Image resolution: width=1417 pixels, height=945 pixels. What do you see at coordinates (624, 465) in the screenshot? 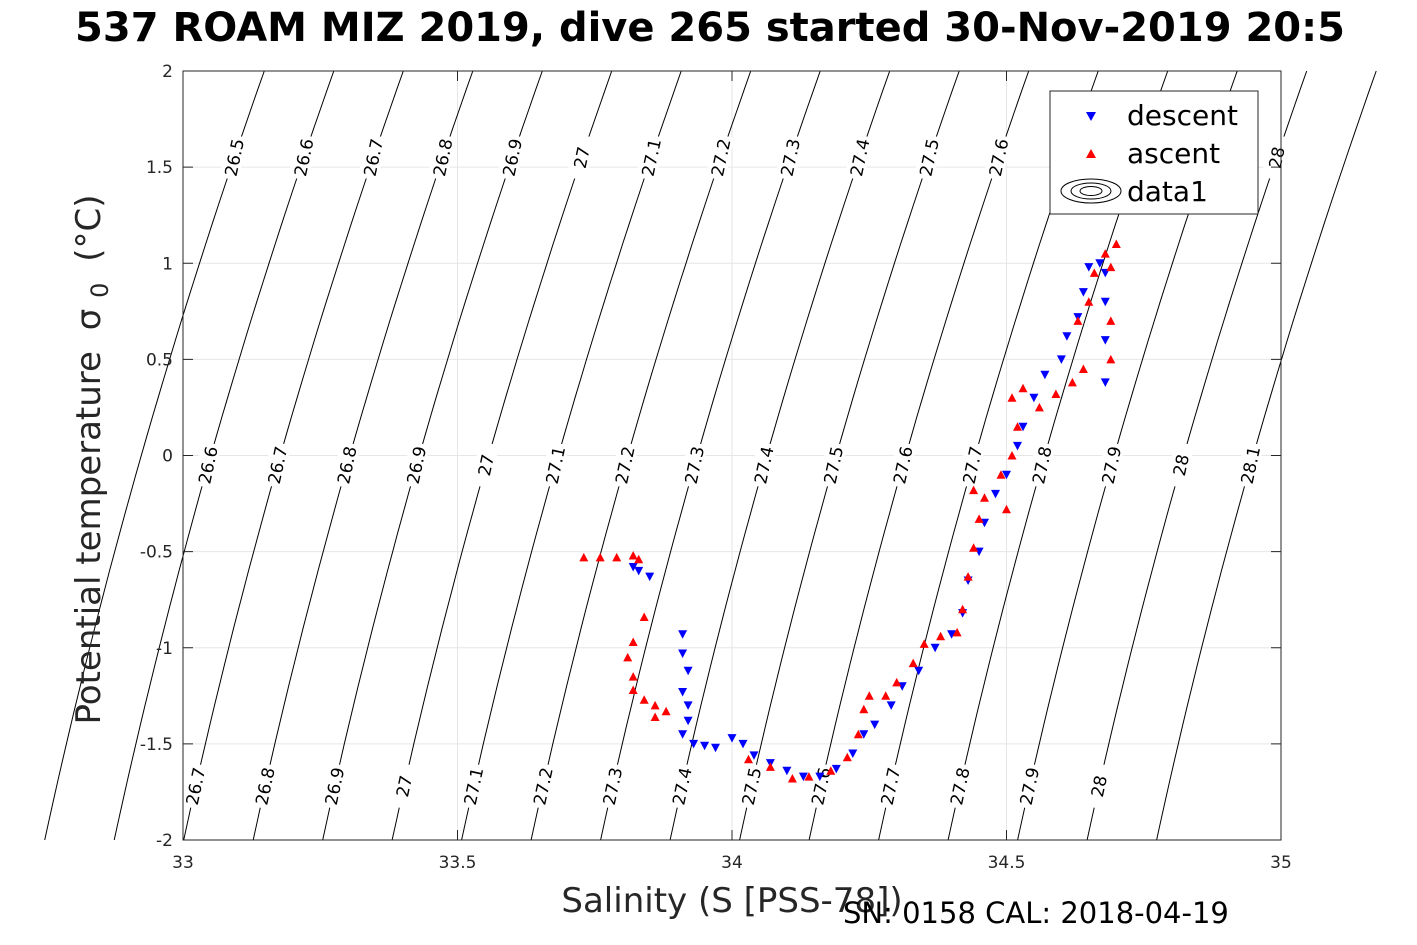
I see `contour-label-group: 27.2` at bounding box center [624, 465].